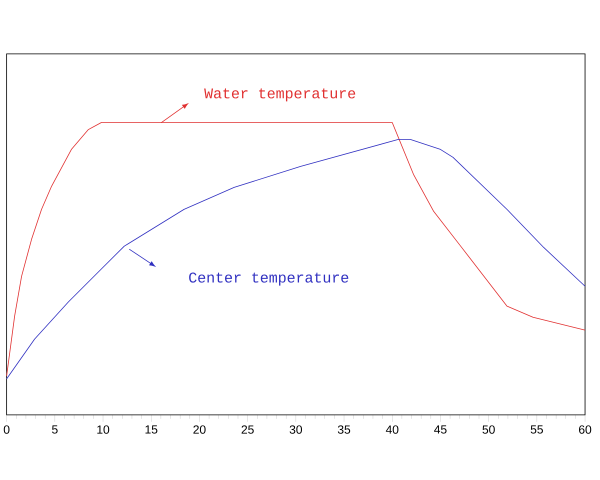  Describe the element at coordinates (440, 430) in the screenshot. I see `x-tick-label: 45` at that location.